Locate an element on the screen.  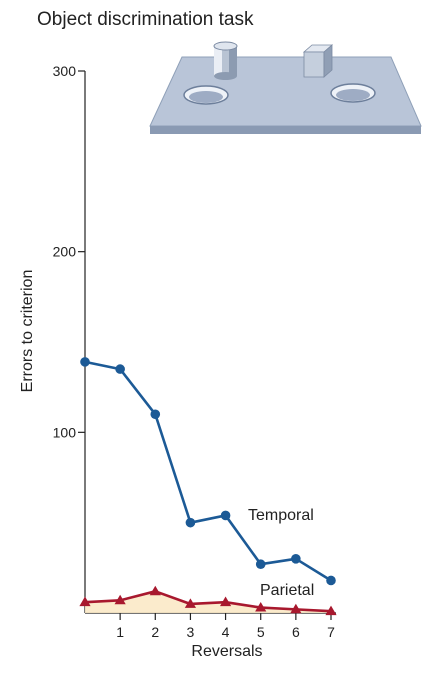
x-tick-label: 1 is located at coordinates (120, 632).